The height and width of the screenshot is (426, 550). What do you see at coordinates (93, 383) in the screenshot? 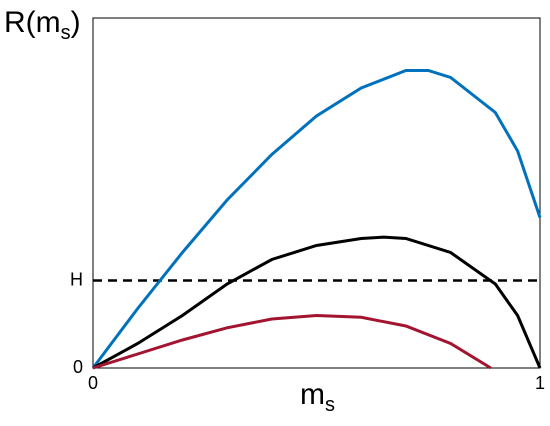
I see `x-tick-label: 0` at bounding box center [93, 383].